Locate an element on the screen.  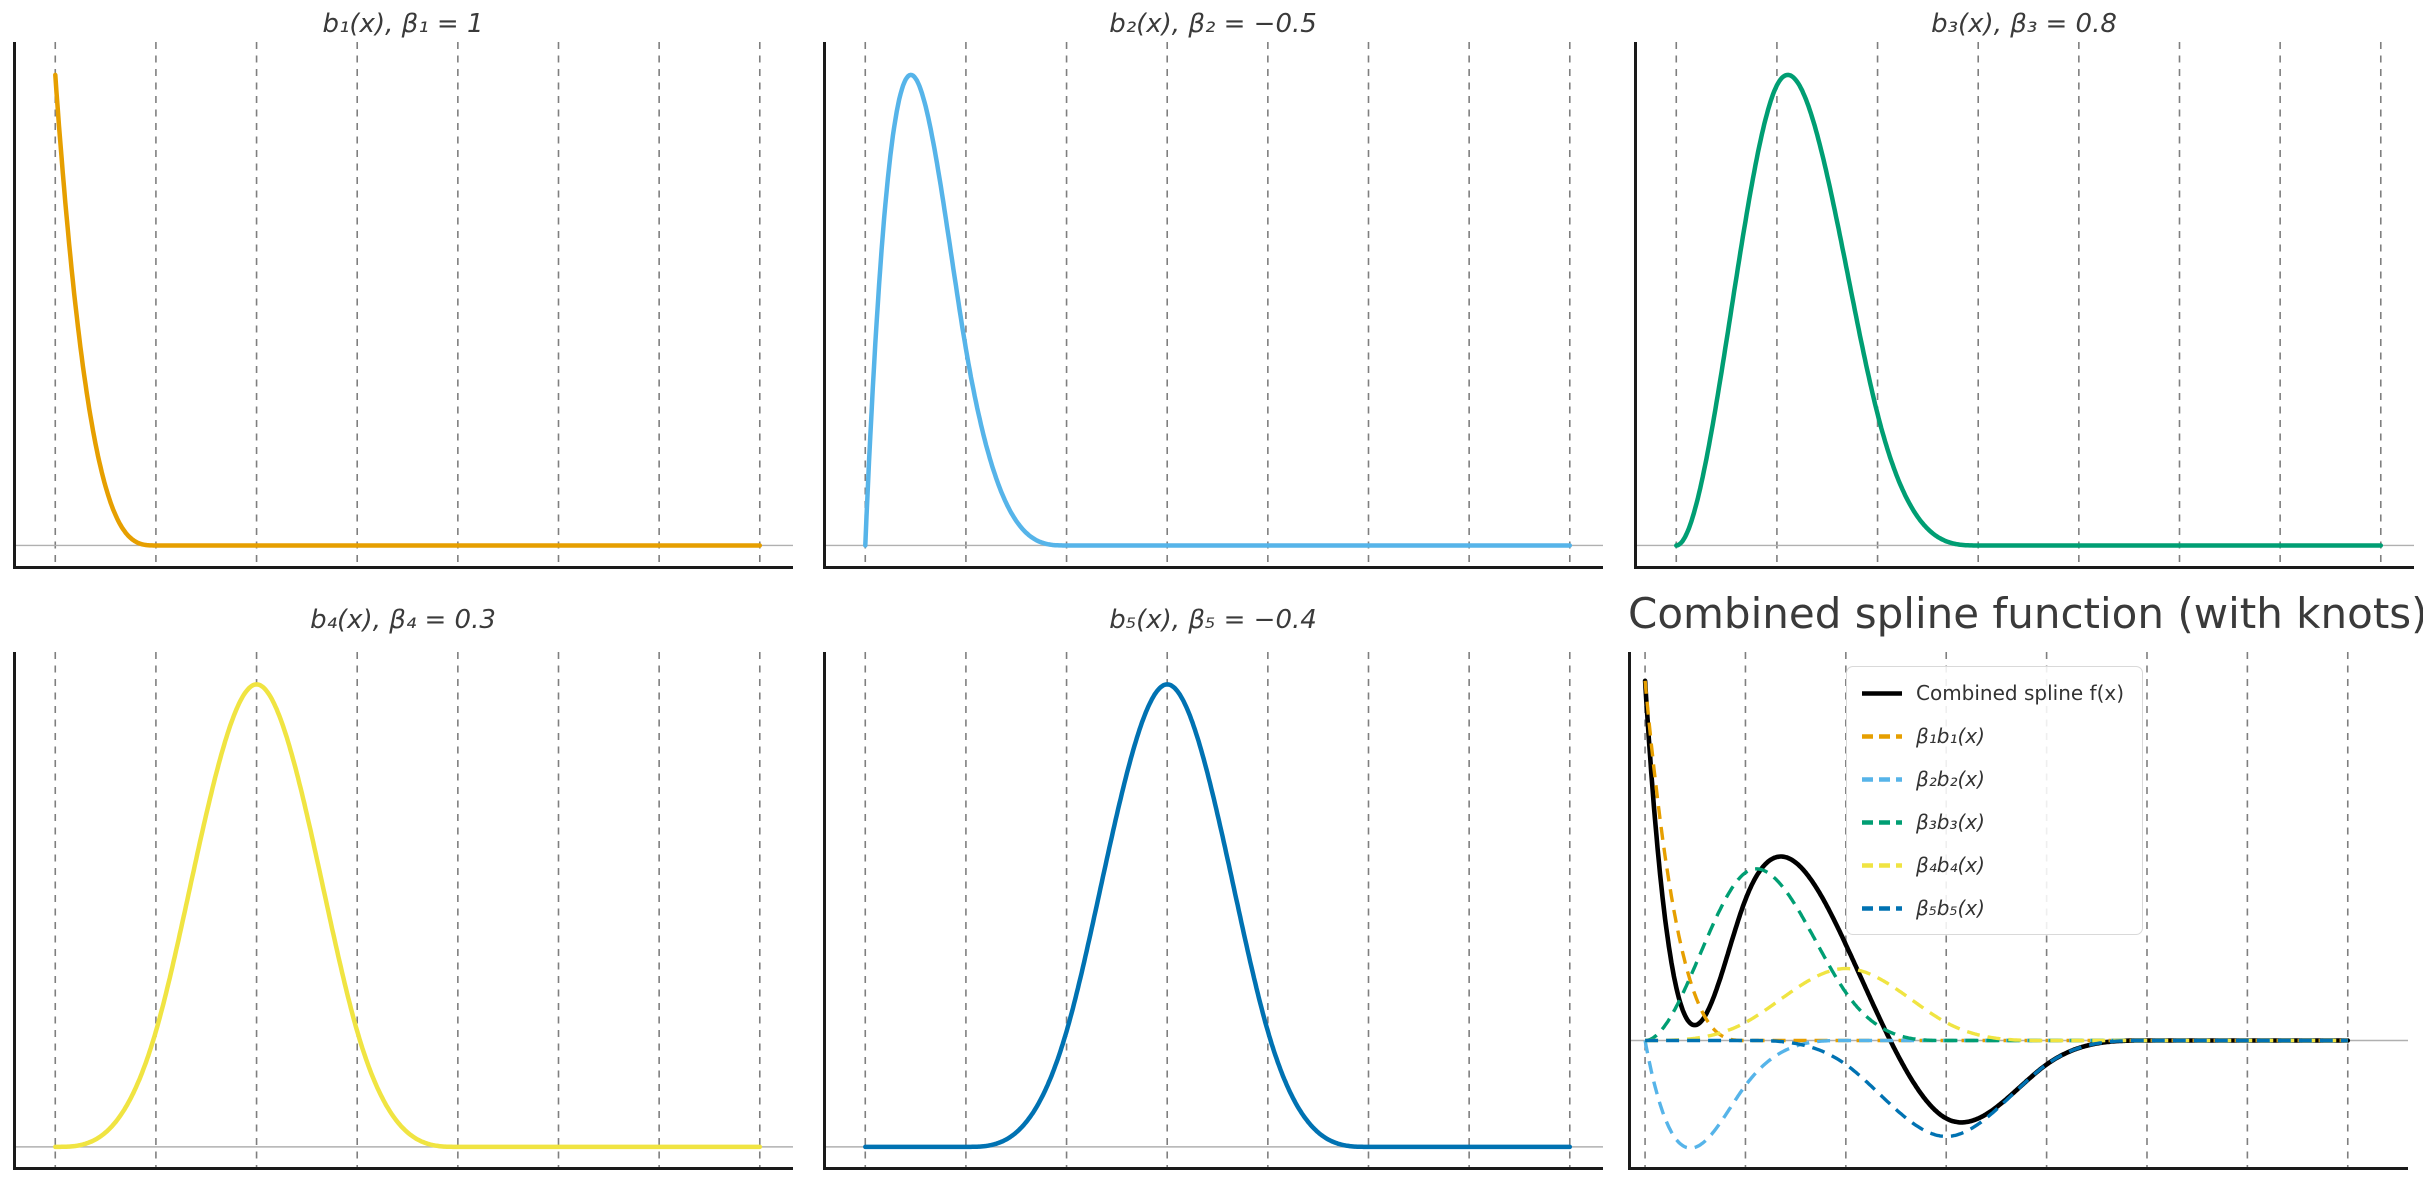
legend-item-b3: β₃b₃(x) is located at coordinates (1992, 822).